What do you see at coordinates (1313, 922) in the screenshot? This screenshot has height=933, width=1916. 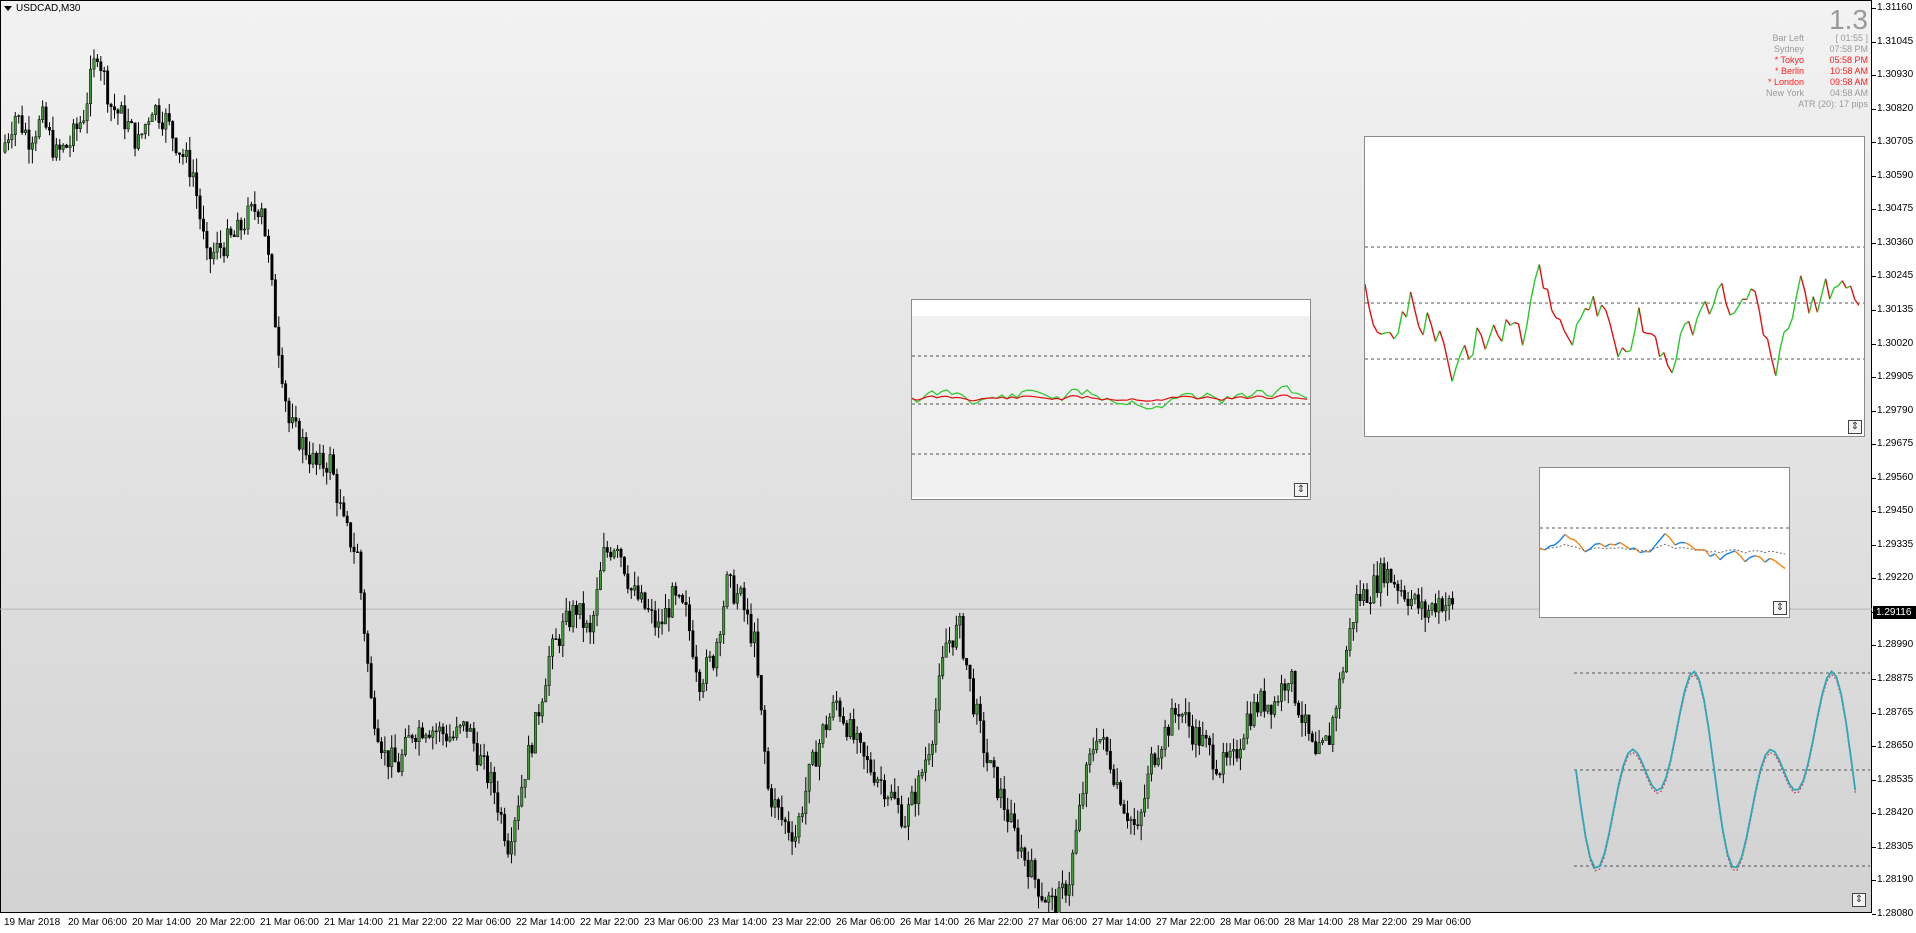 I see `time-tick-label: 28 Mar 14:00` at bounding box center [1313, 922].